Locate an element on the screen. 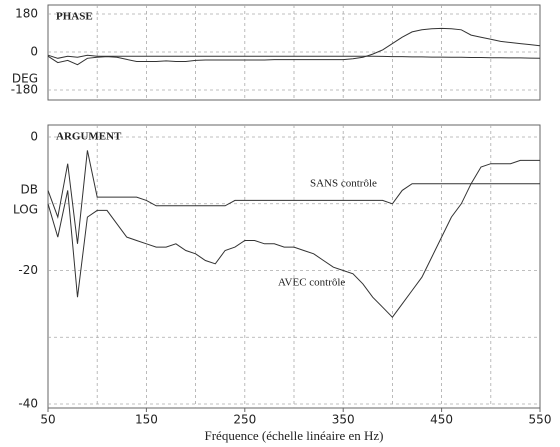  y-axis-label: LOG is located at coordinates (25, 210).